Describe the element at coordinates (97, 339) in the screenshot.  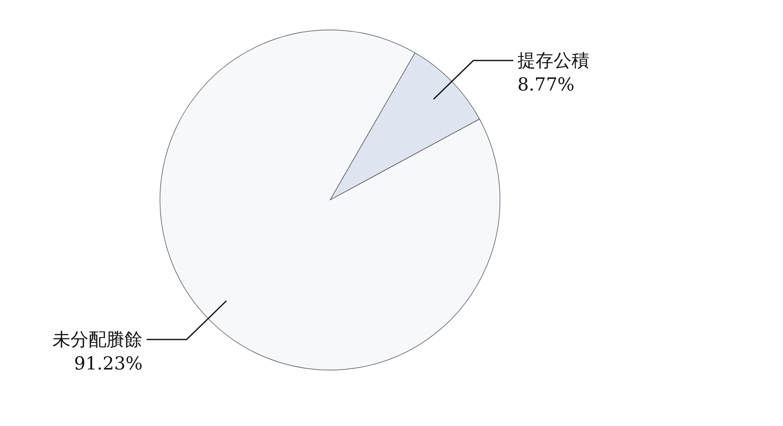
I see `slice-label: 未分配賸餘` at that location.